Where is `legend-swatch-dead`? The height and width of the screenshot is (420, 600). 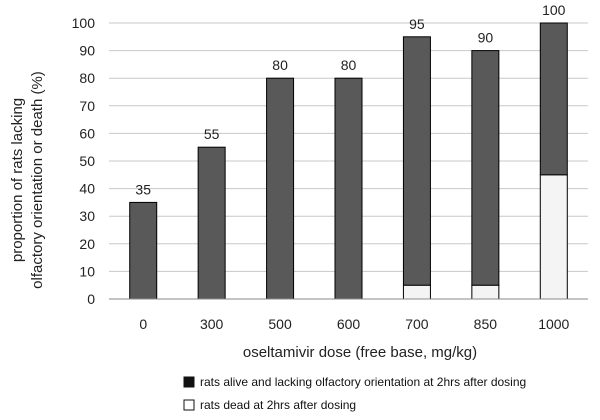 legend-swatch-dead is located at coordinates (189, 405).